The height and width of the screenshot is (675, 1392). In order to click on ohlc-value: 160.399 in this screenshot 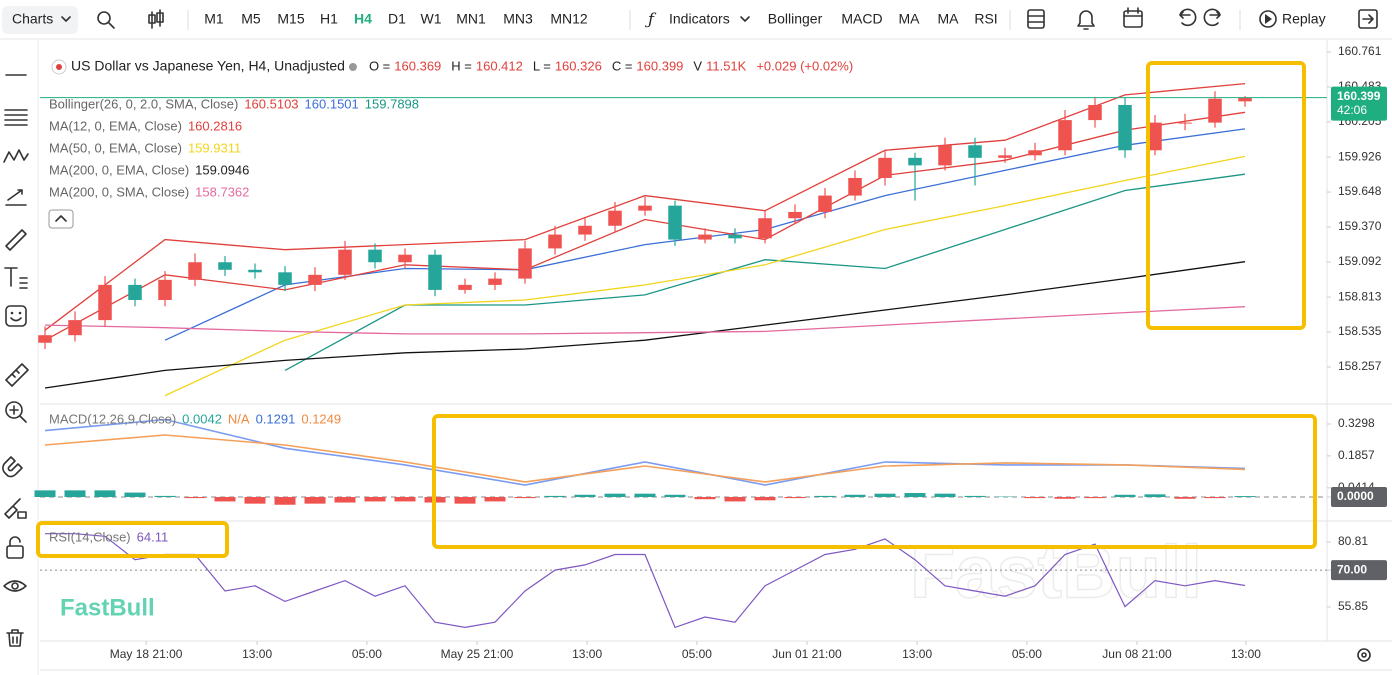, I will do `click(659, 65)`.